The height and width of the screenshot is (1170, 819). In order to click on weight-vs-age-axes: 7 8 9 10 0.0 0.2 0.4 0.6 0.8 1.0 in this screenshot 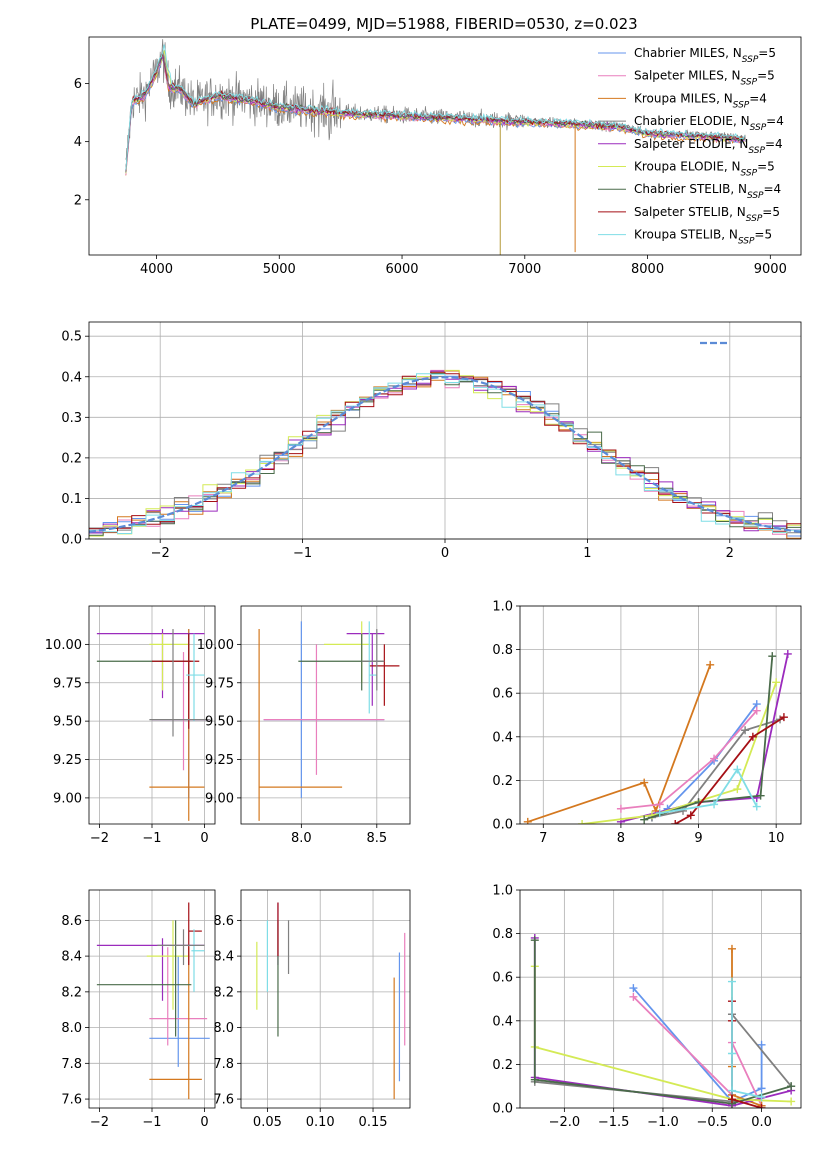, I will do `click(647, 723)`.